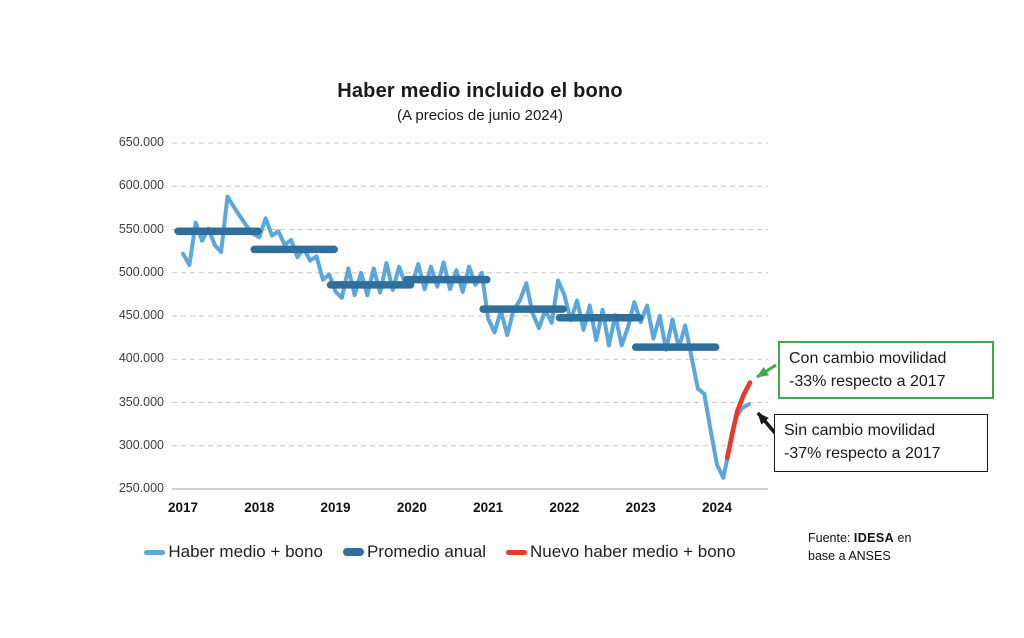 This screenshot has height=638, width=1024. I want to click on green-arrow, so click(766, 371).